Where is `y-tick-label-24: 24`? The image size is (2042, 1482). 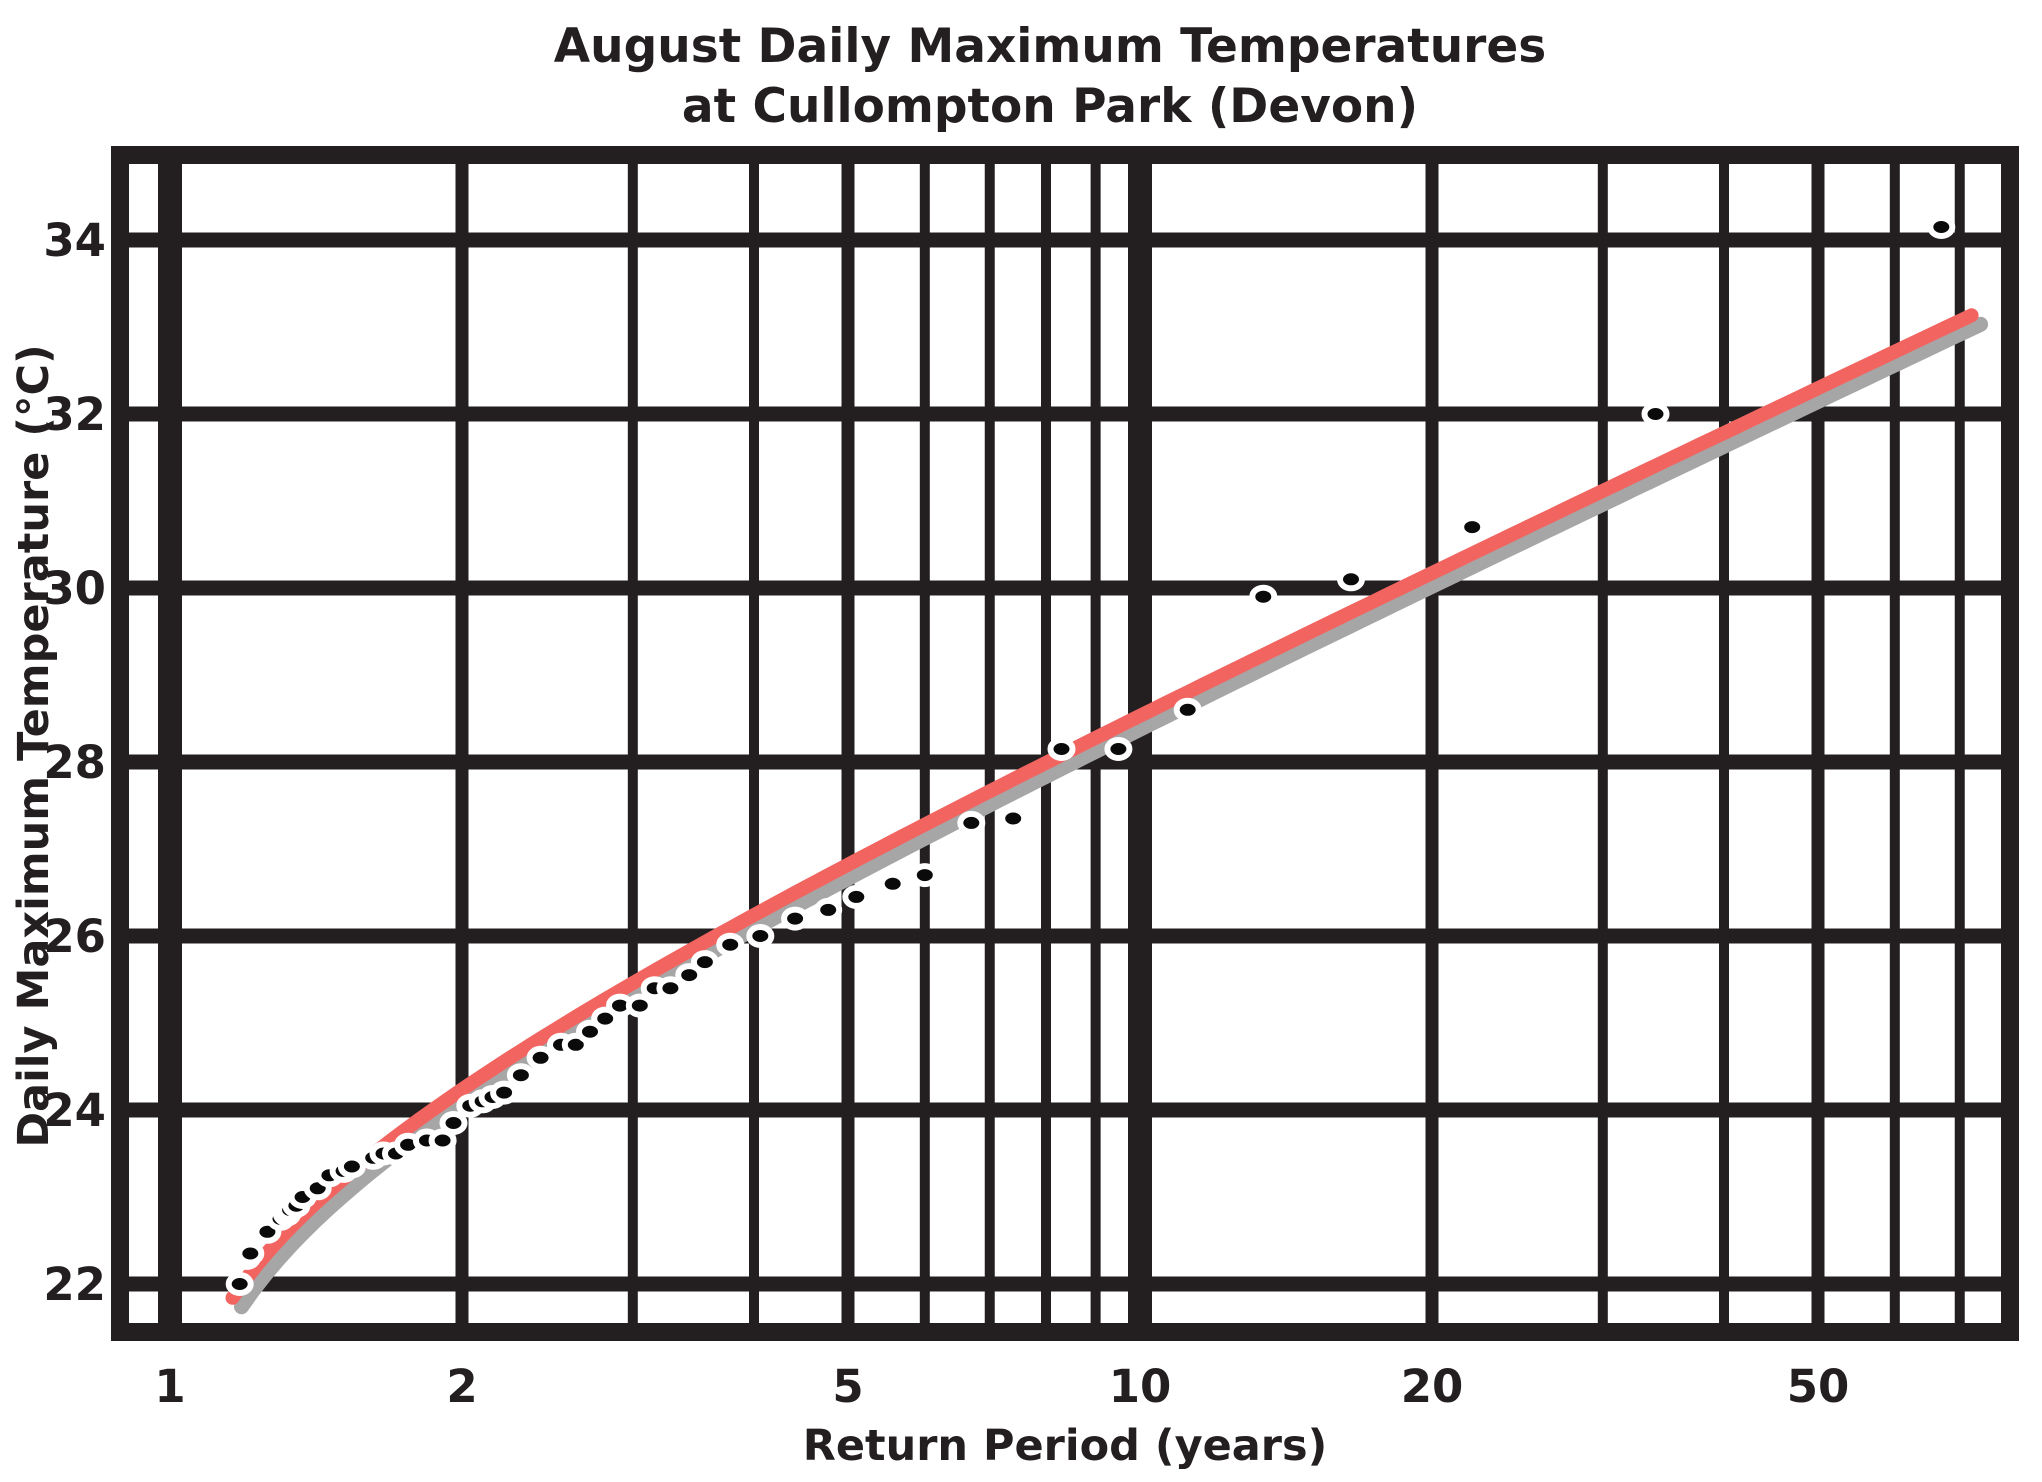 y-tick-label-24: 24 is located at coordinates (74, 1110).